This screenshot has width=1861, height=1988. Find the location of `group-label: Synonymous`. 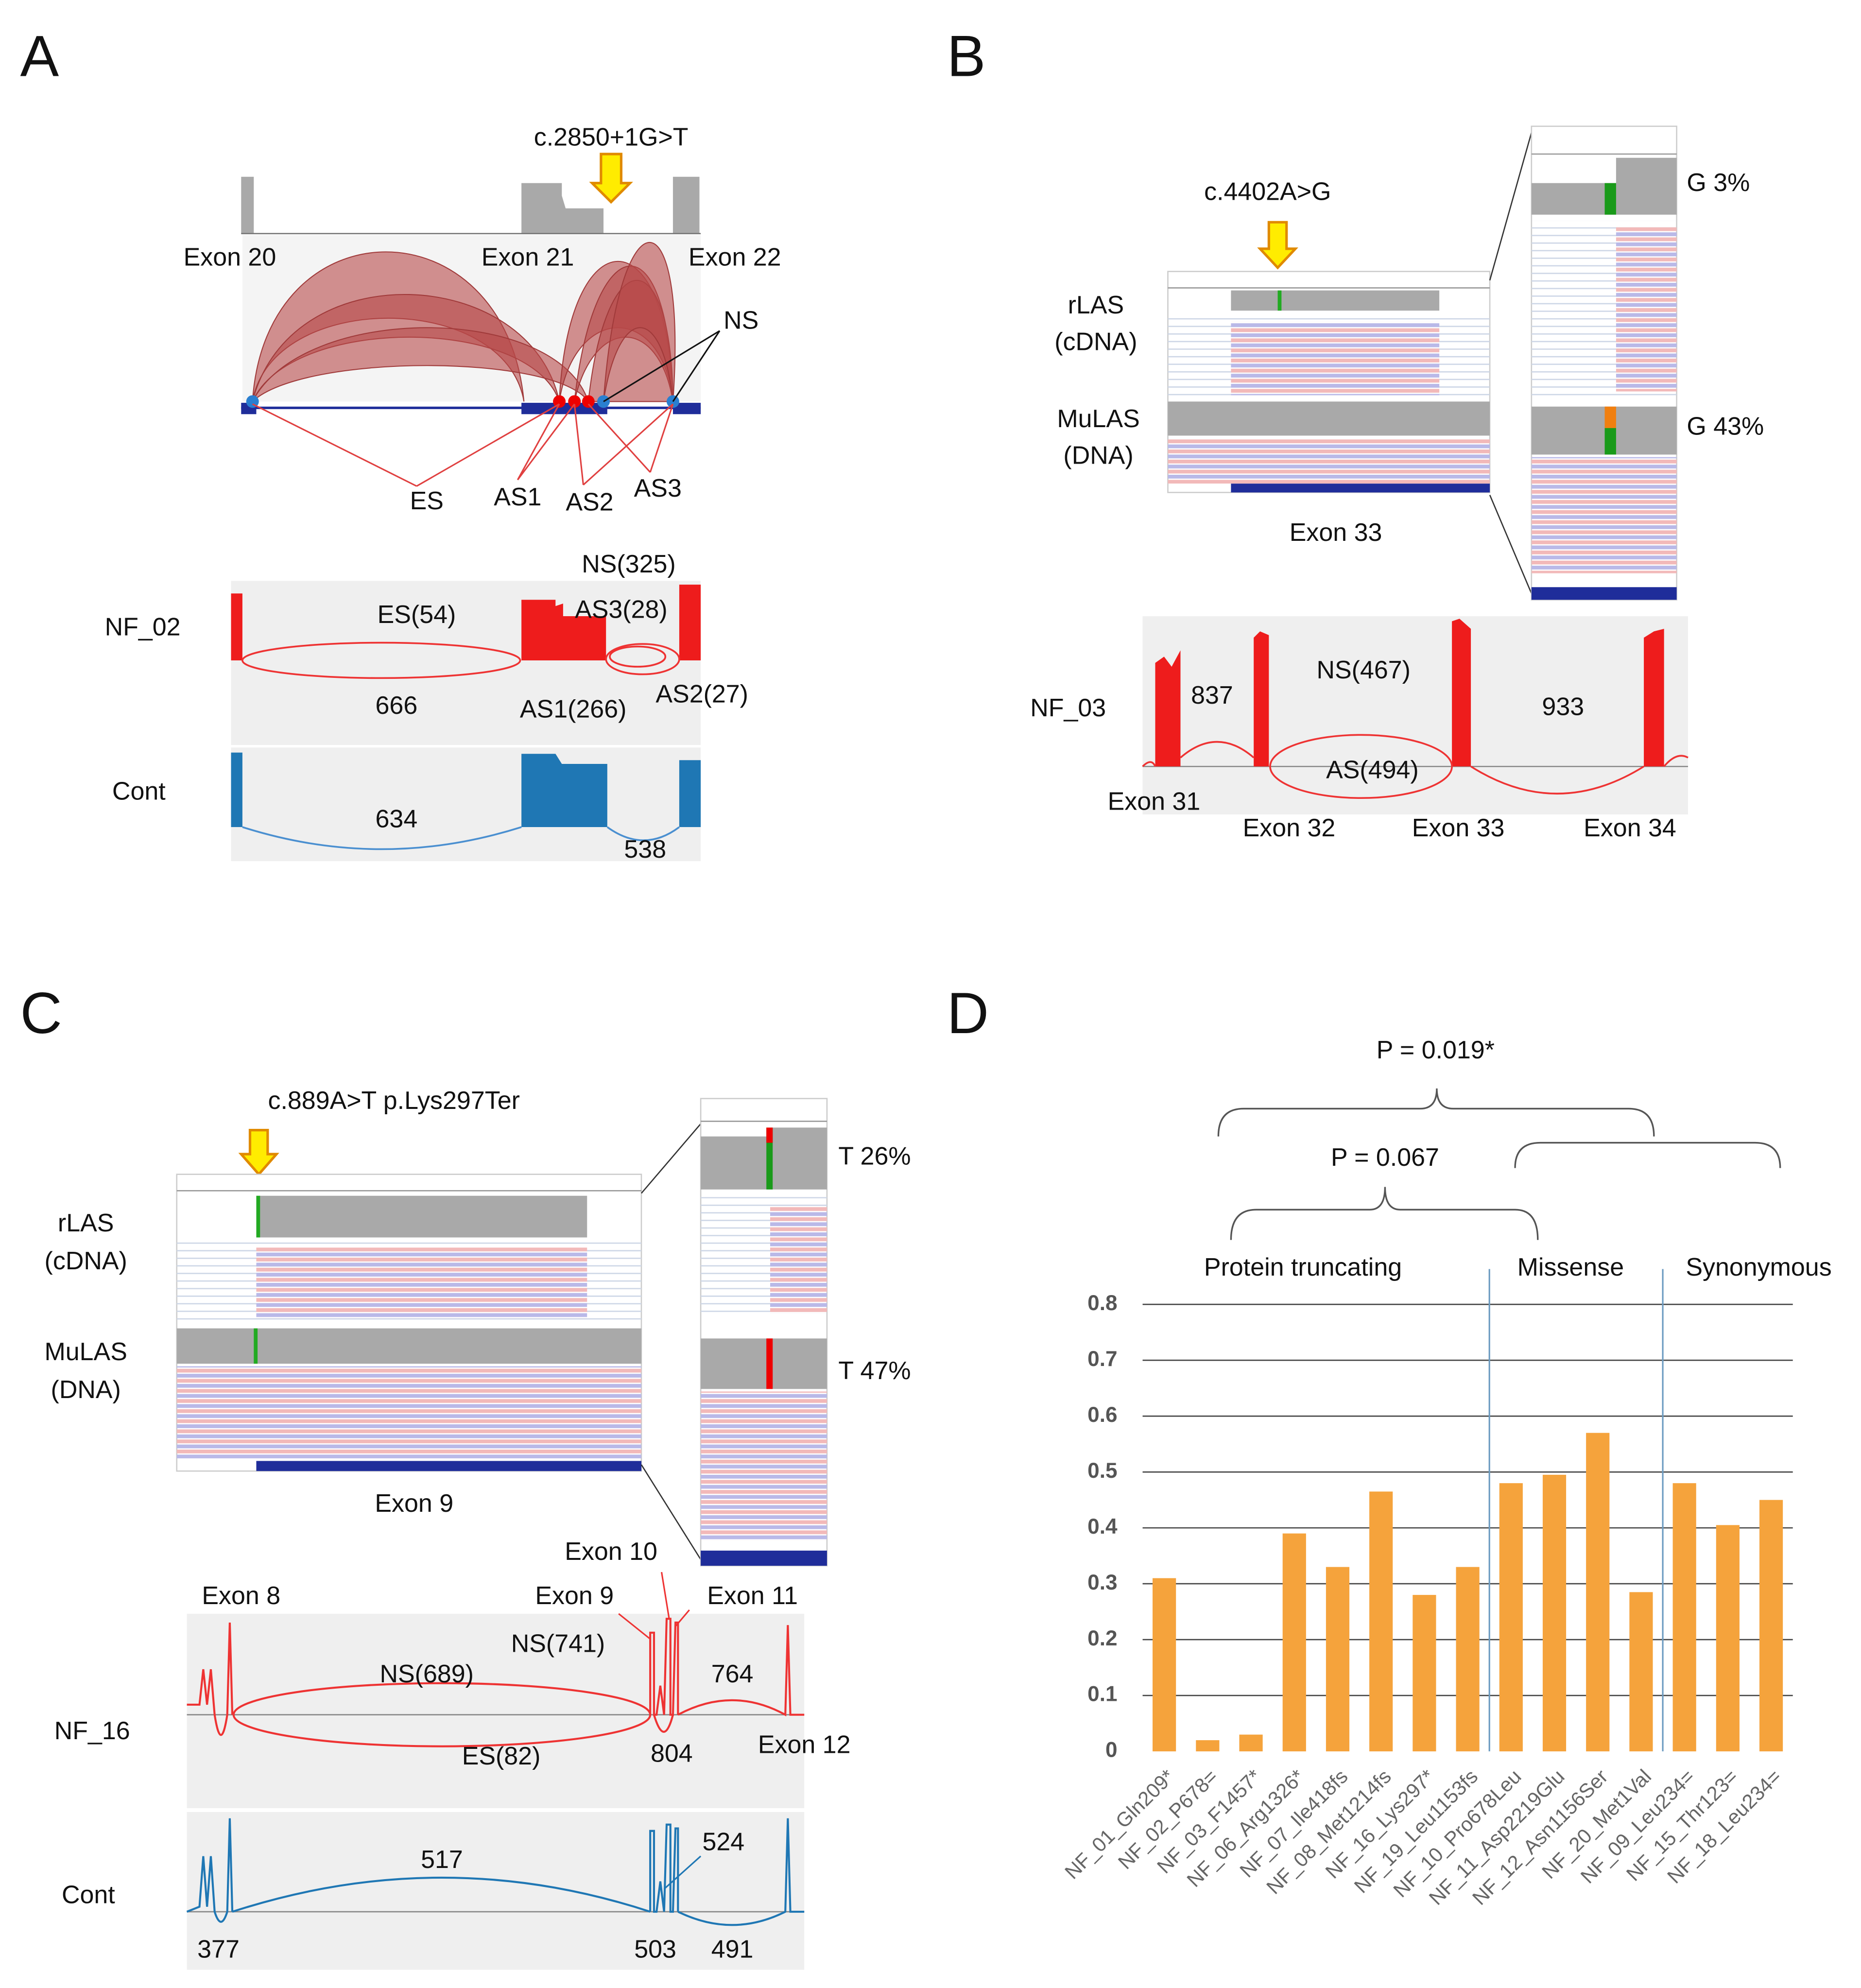

group-label: Synonymous is located at coordinates (1758, 1267).